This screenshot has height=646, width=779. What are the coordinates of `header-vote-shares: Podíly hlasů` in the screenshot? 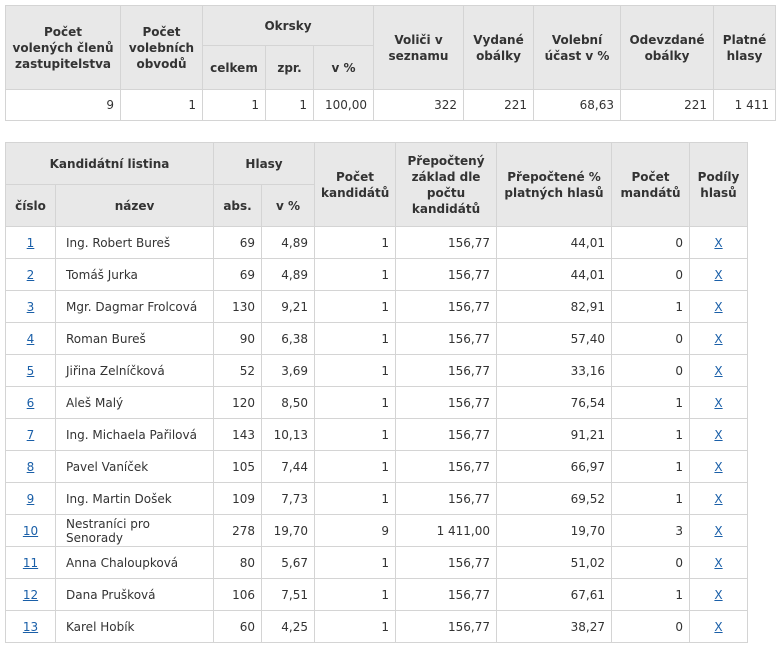 It's located at (719, 184).